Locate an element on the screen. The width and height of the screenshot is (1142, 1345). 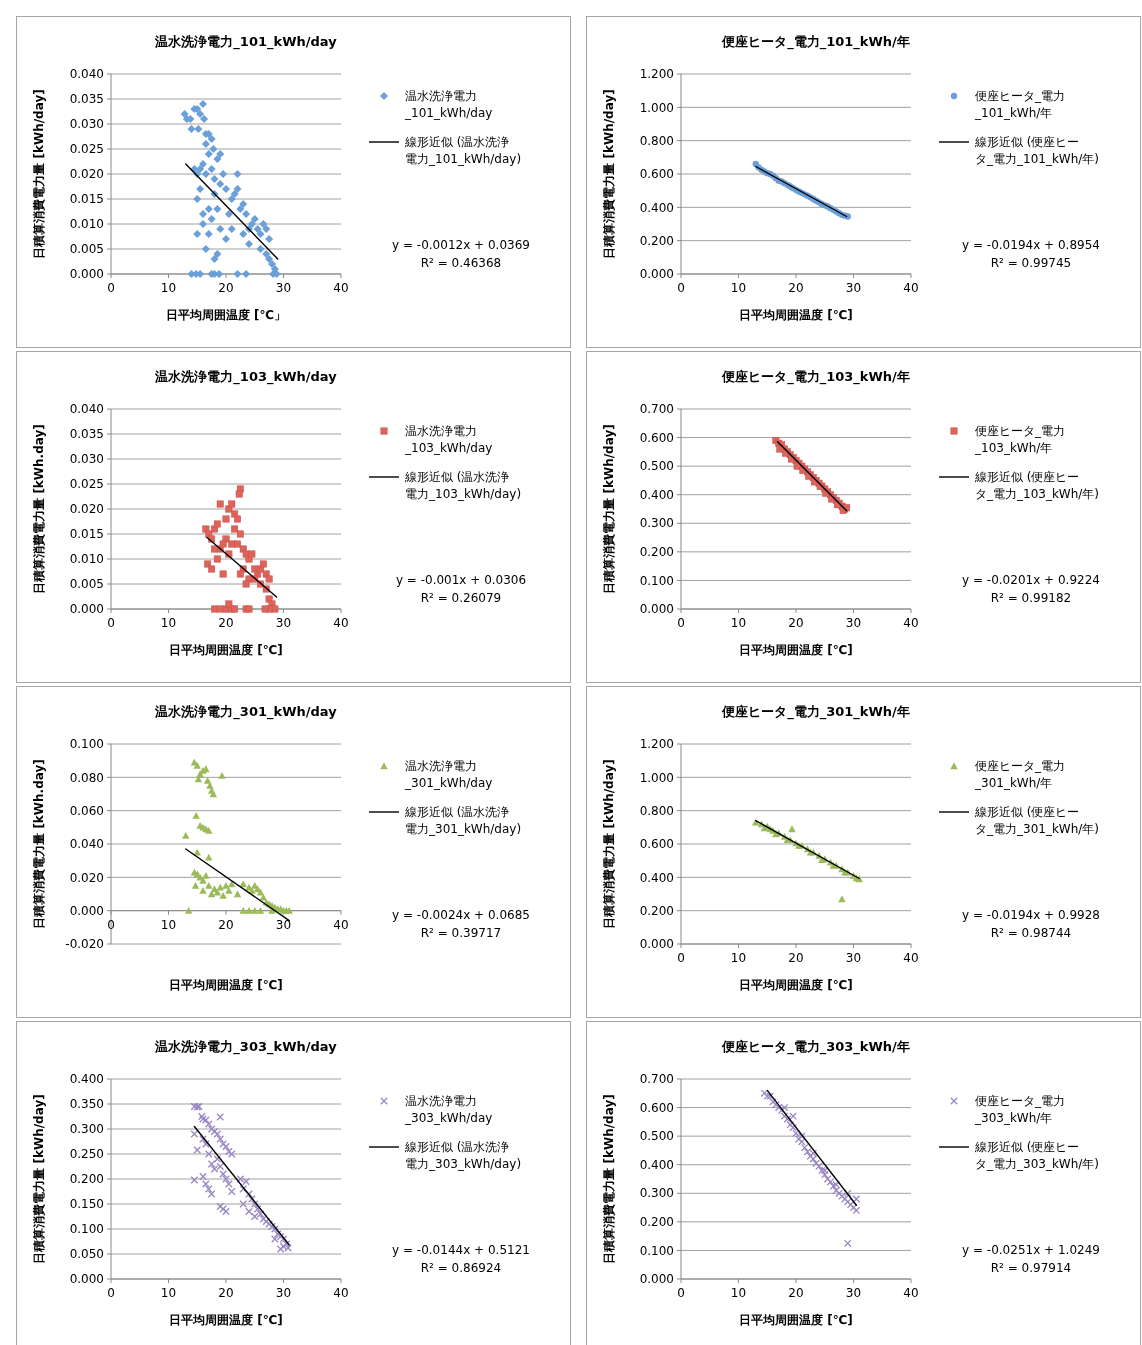
text: R² = 0.99182 is located at coordinates (1031, 598).